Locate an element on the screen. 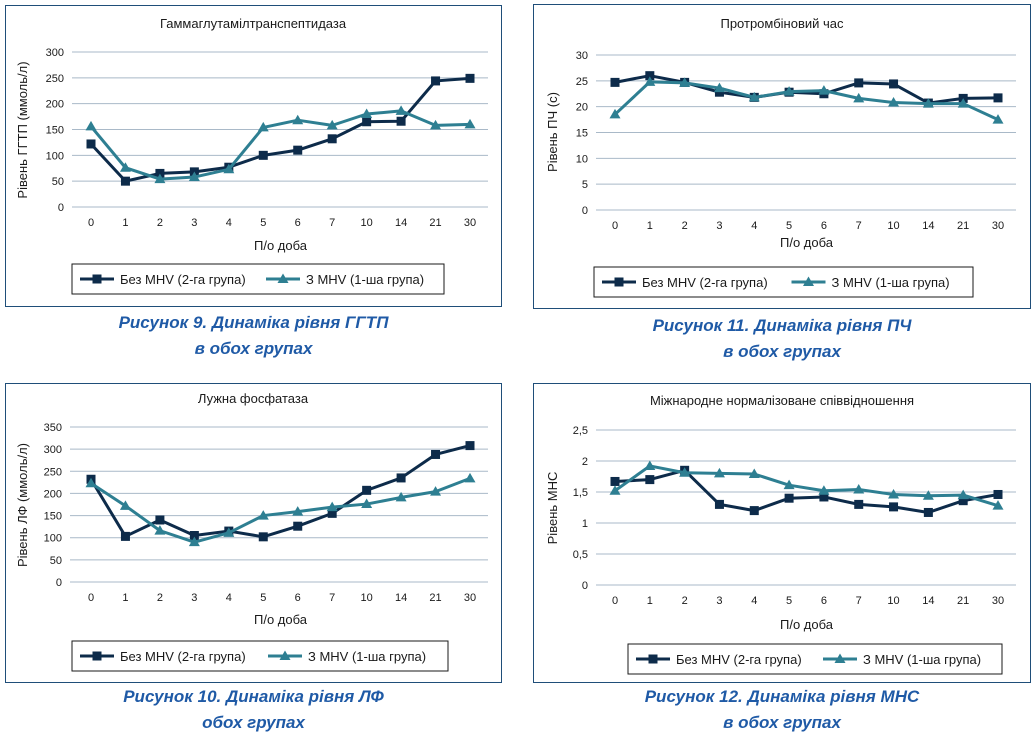 Image resolution: width=1036 pixels, height=736 pixels. y-tick-label: 300 is located at coordinates (53, 450).